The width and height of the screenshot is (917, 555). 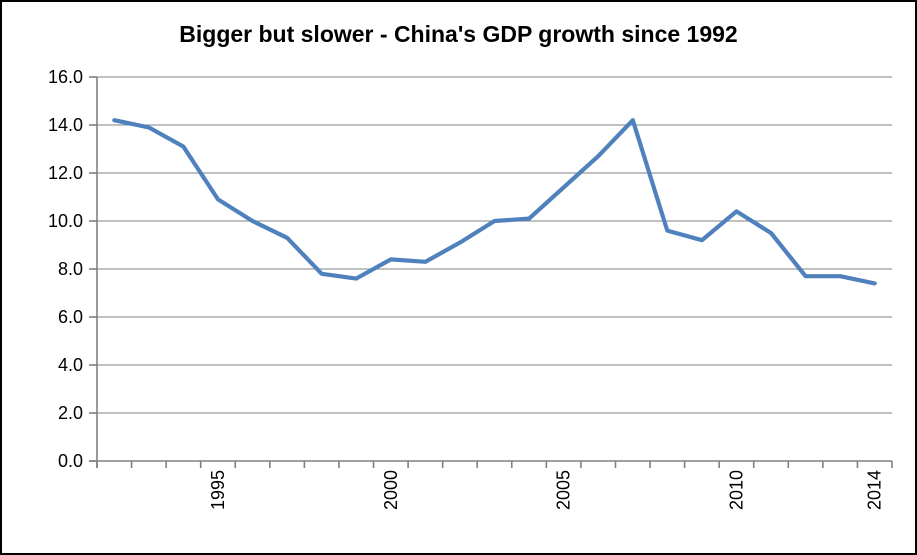 I want to click on x-axis-label: 2005, so click(x=564, y=490).